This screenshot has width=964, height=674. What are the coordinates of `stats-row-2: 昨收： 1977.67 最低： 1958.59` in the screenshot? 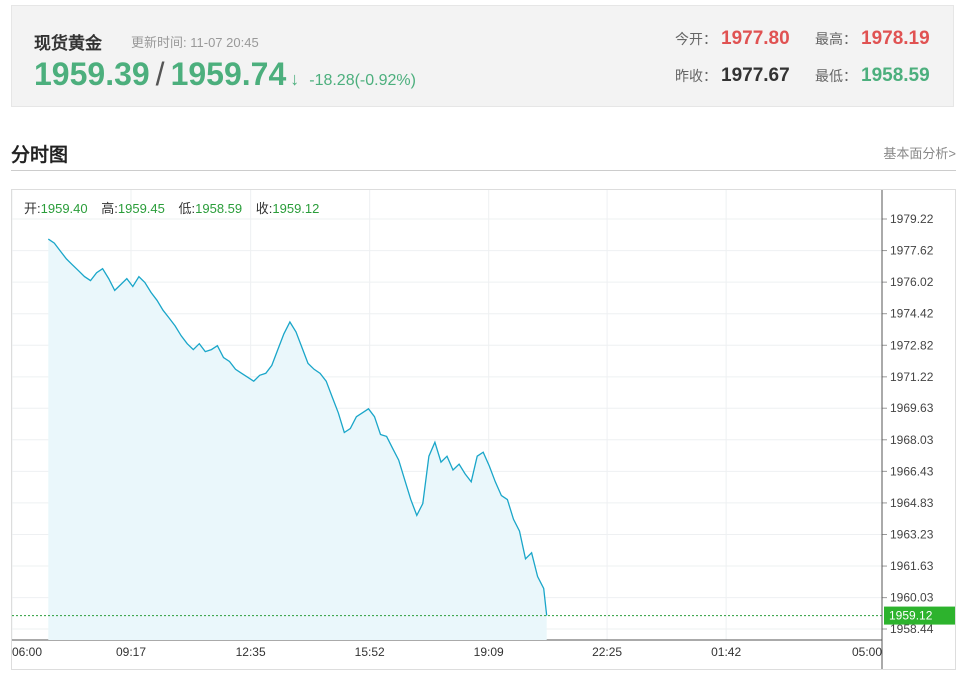 It's located at (799, 76).